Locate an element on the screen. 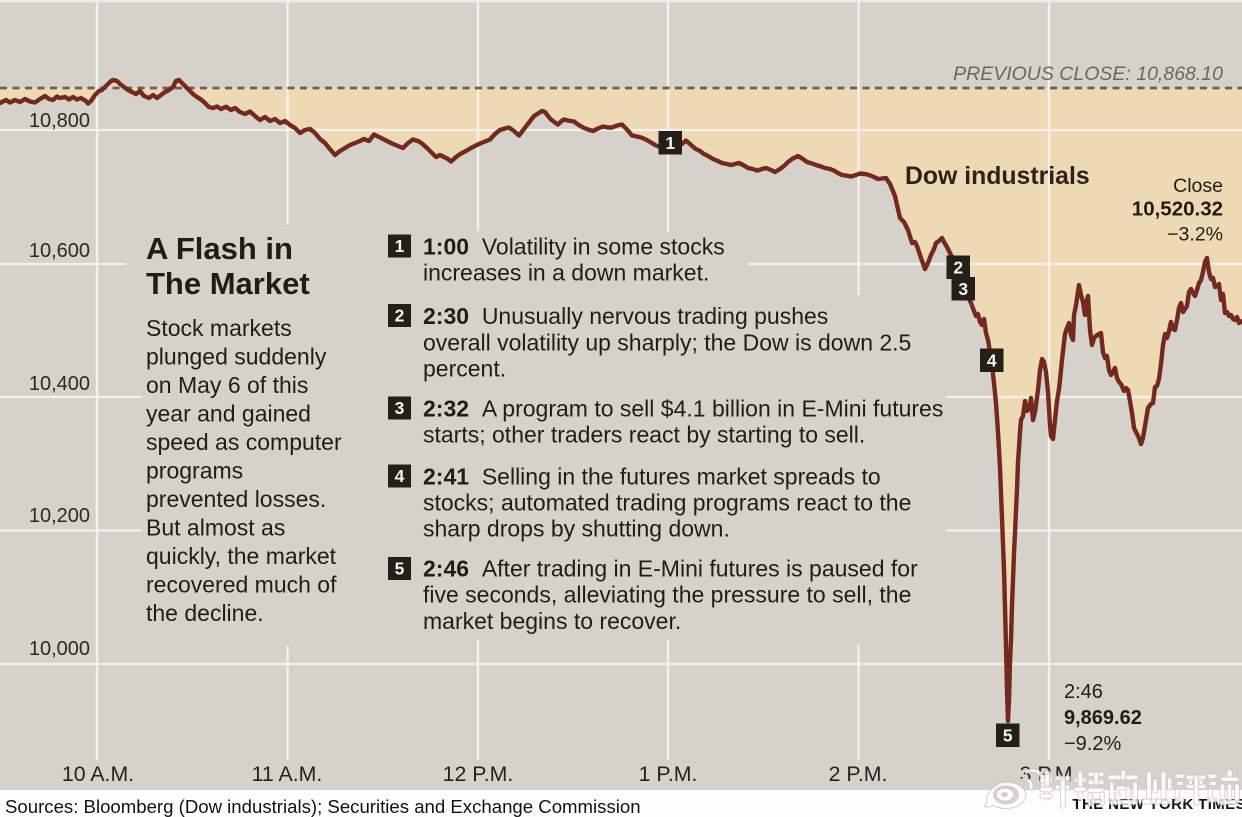 The height and width of the screenshot is (817, 1242). svg-text: on May 6 of this is located at coordinates (227, 385).